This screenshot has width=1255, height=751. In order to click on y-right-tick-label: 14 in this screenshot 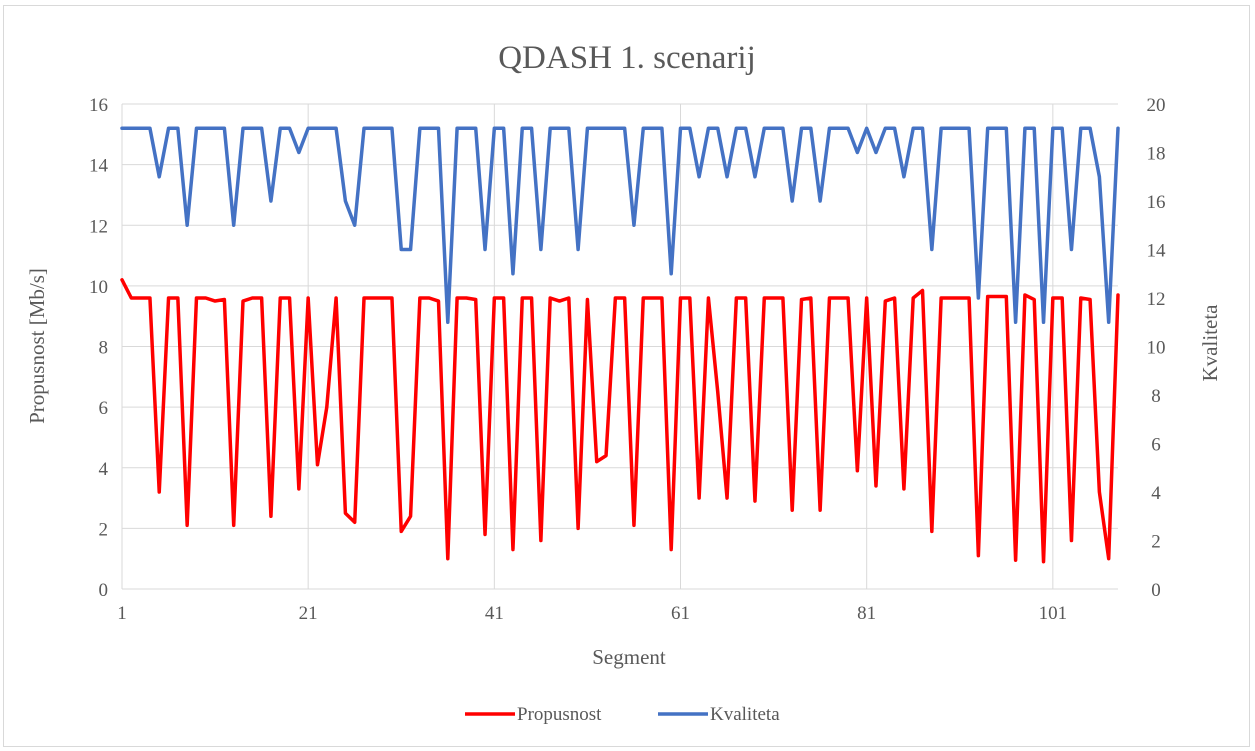, I will do `click(1157, 251)`.